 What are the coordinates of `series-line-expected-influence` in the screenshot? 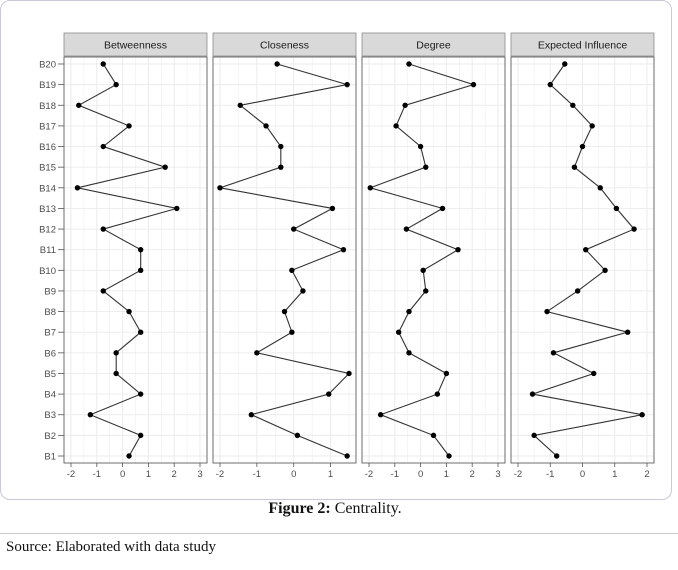 It's located at (586, 260).